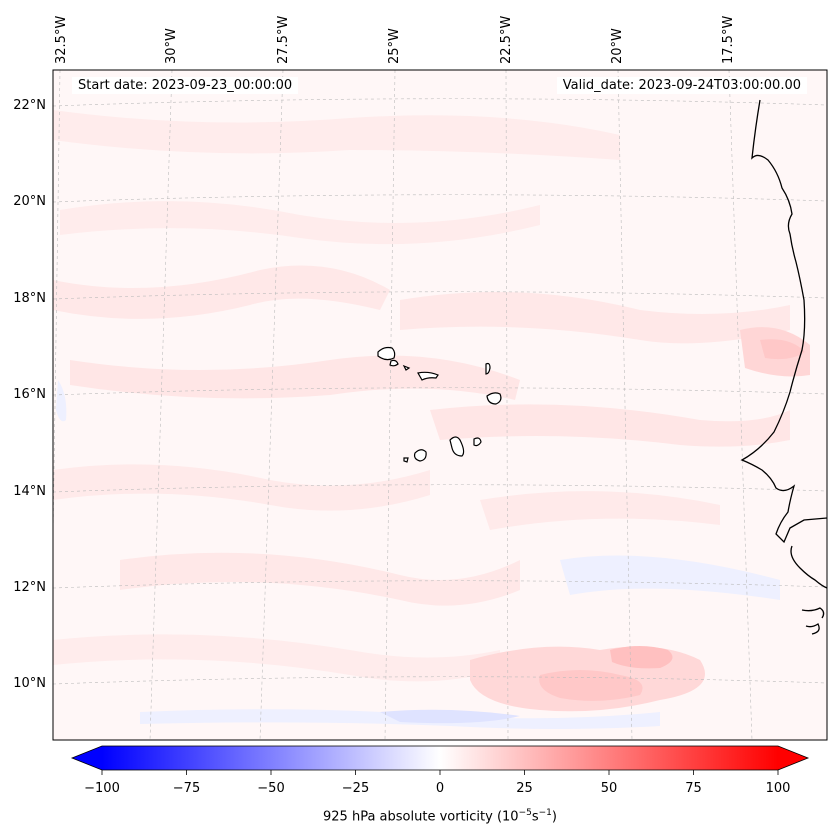  I want to click on gridline-lat-12n, so click(440, 584).